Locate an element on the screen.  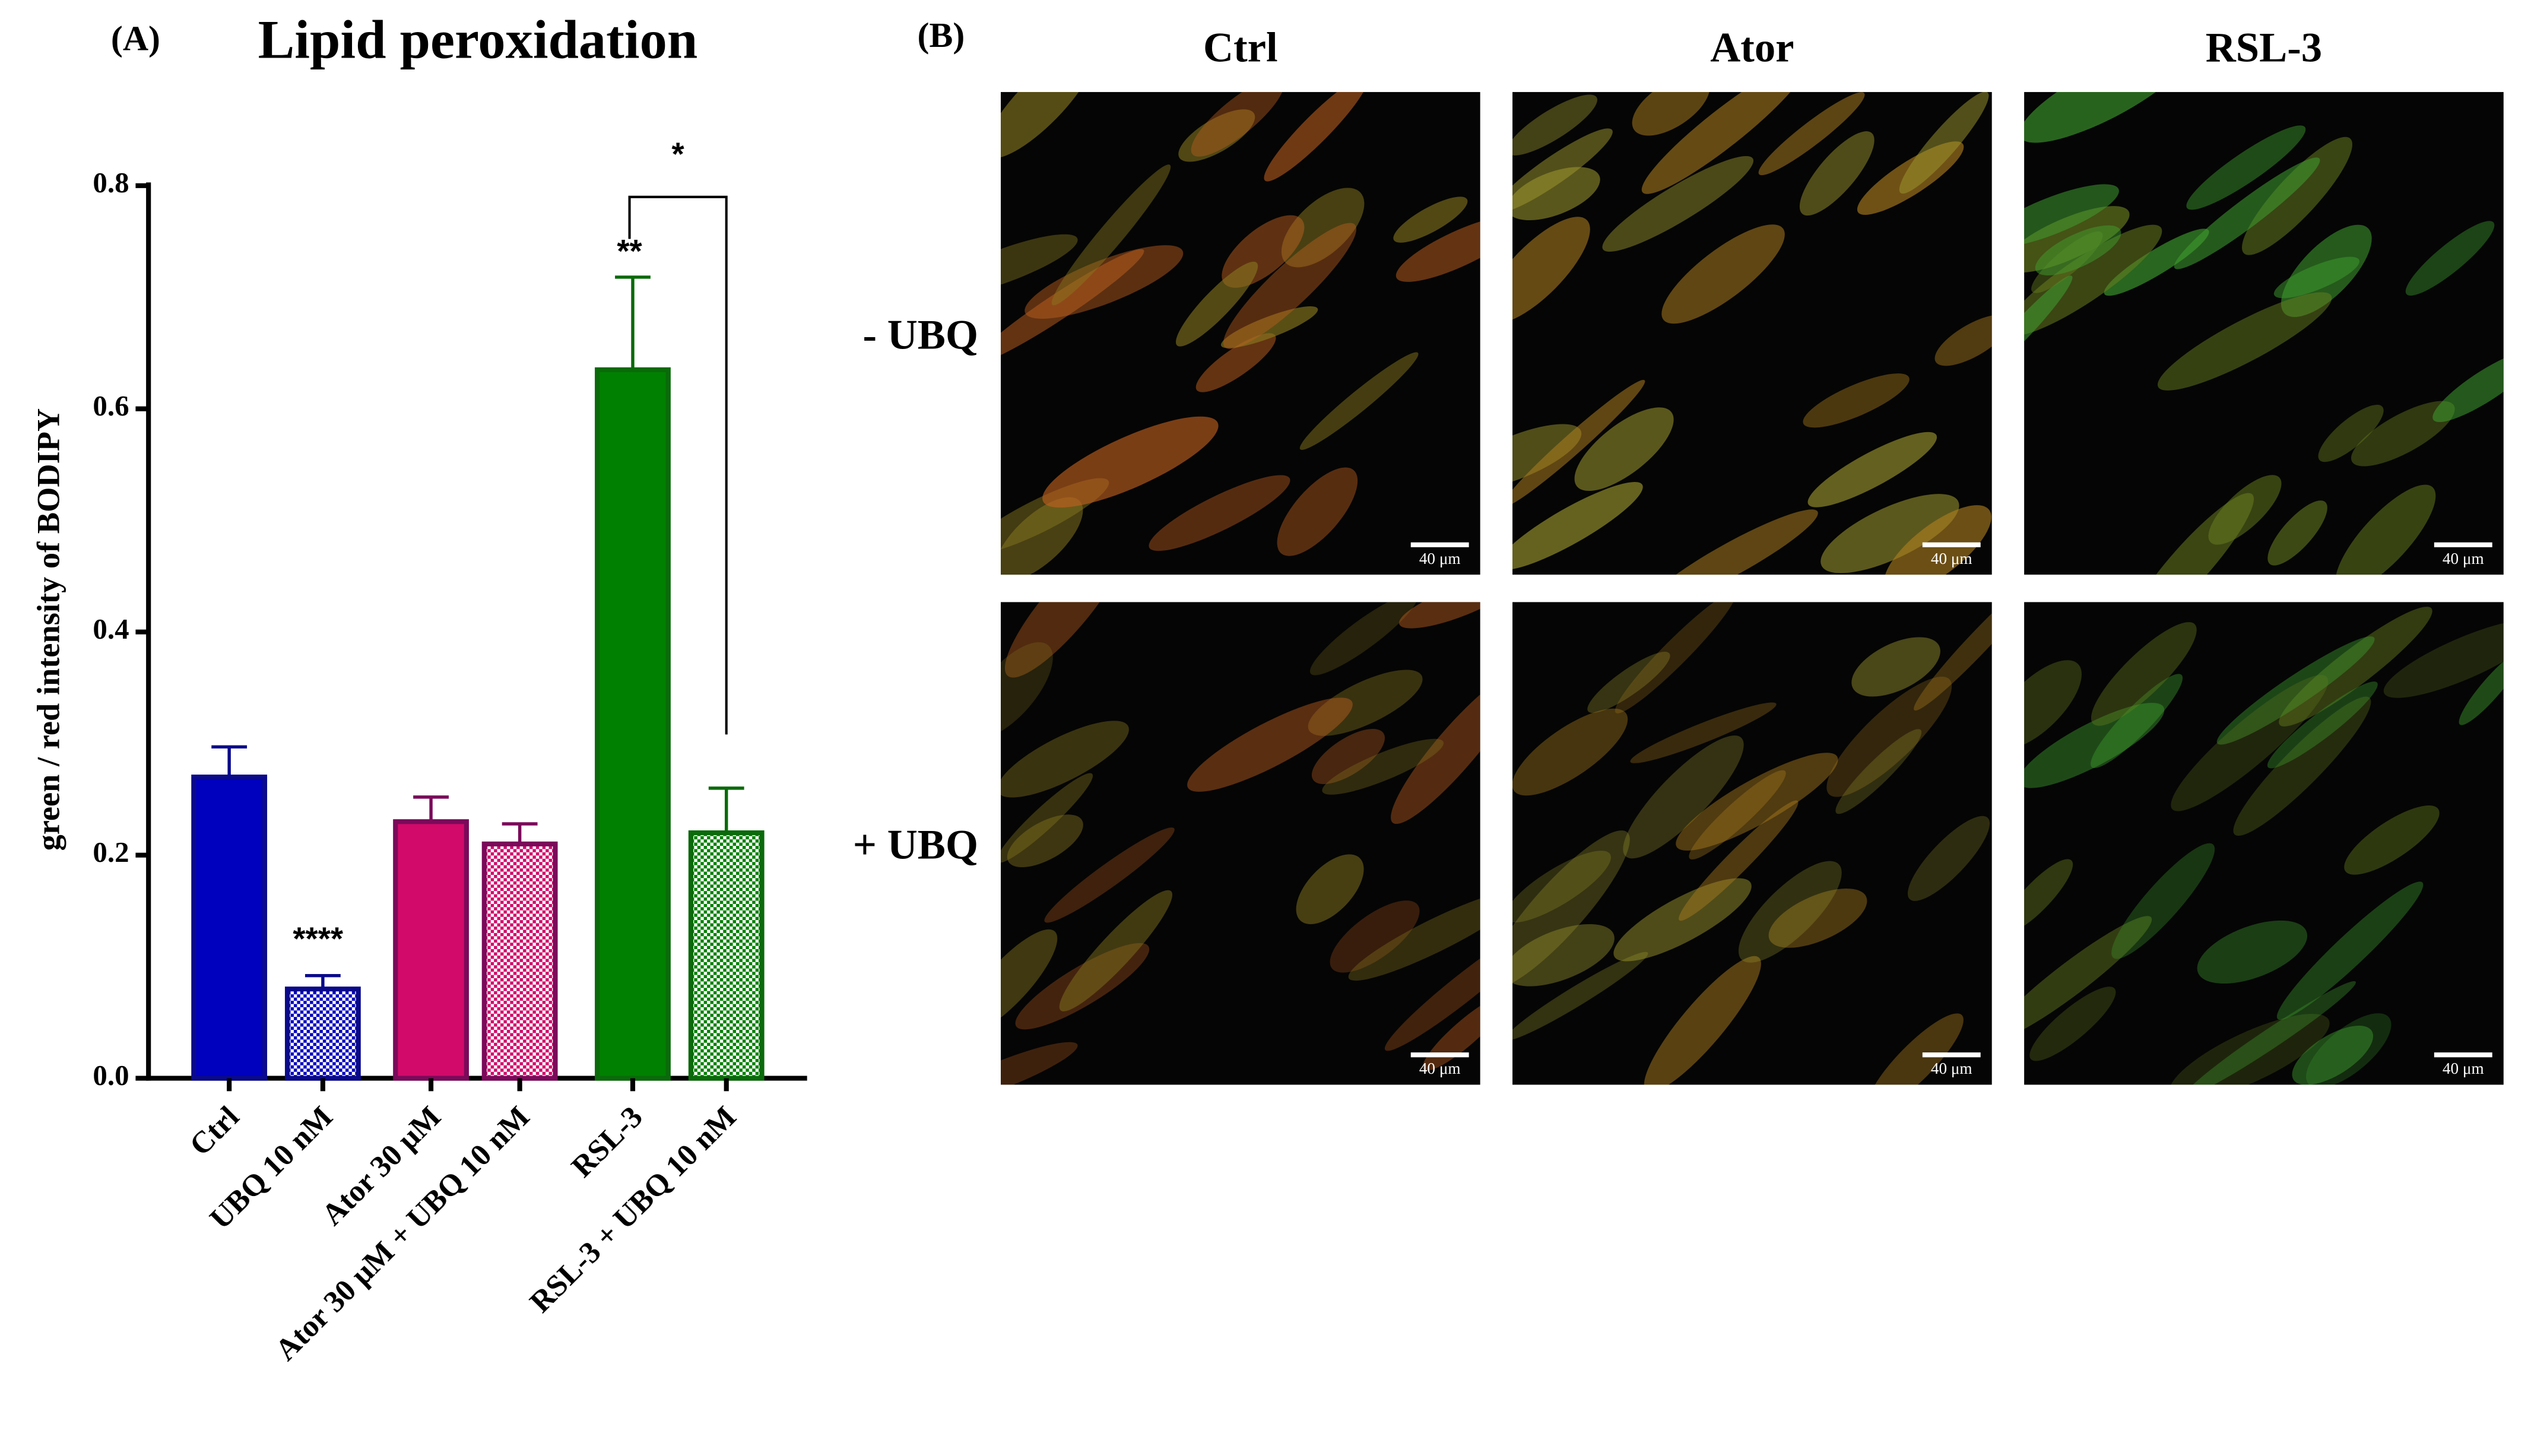
row-label: - UBQ is located at coordinates (920, 335).